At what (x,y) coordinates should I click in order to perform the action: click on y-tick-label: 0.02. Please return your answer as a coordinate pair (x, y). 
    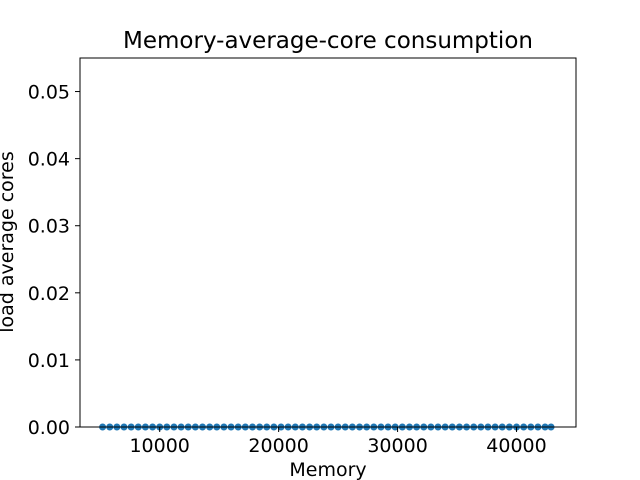
    Looking at the image, I should click on (49, 294).